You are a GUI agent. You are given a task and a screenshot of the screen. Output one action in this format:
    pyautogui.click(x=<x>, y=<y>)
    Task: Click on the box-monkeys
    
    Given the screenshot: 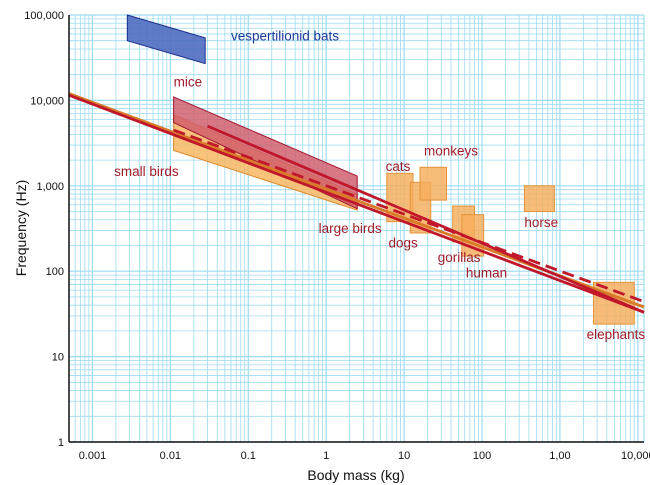 What is the action you would take?
    pyautogui.click(x=433, y=183)
    